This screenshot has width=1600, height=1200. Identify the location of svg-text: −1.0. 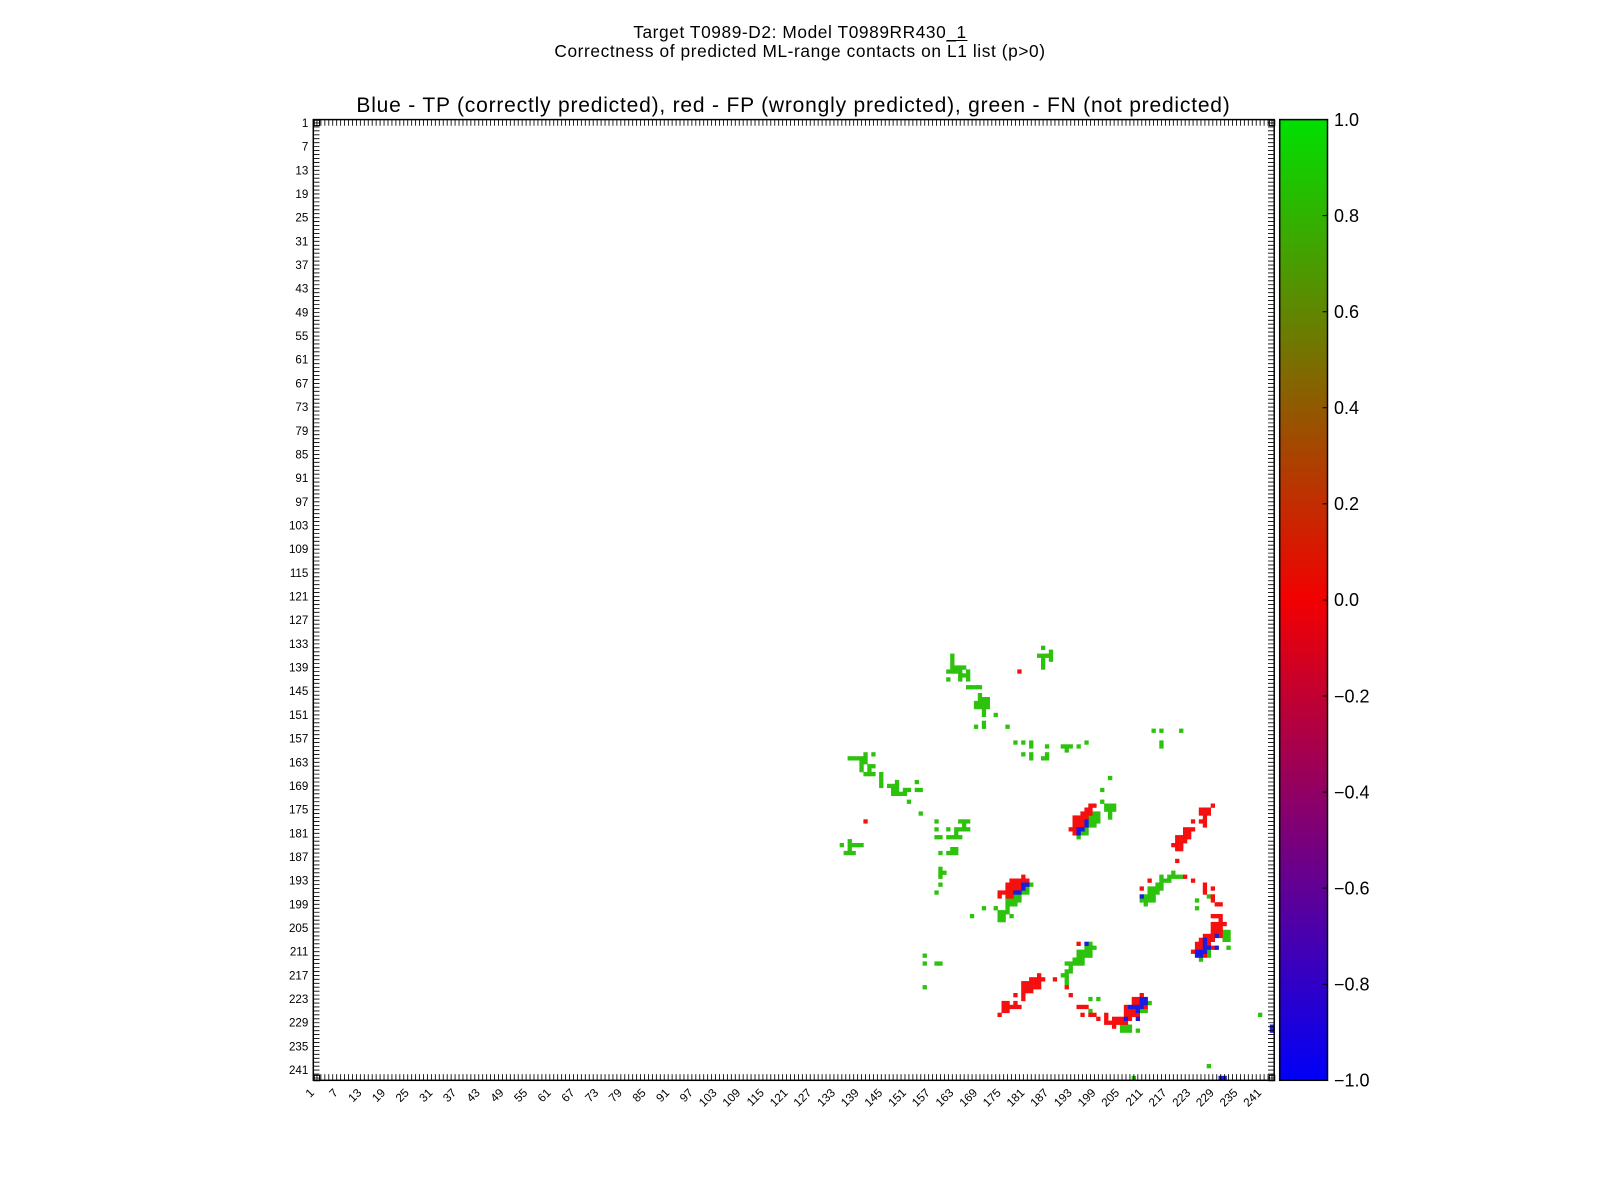
(1352, 1081).